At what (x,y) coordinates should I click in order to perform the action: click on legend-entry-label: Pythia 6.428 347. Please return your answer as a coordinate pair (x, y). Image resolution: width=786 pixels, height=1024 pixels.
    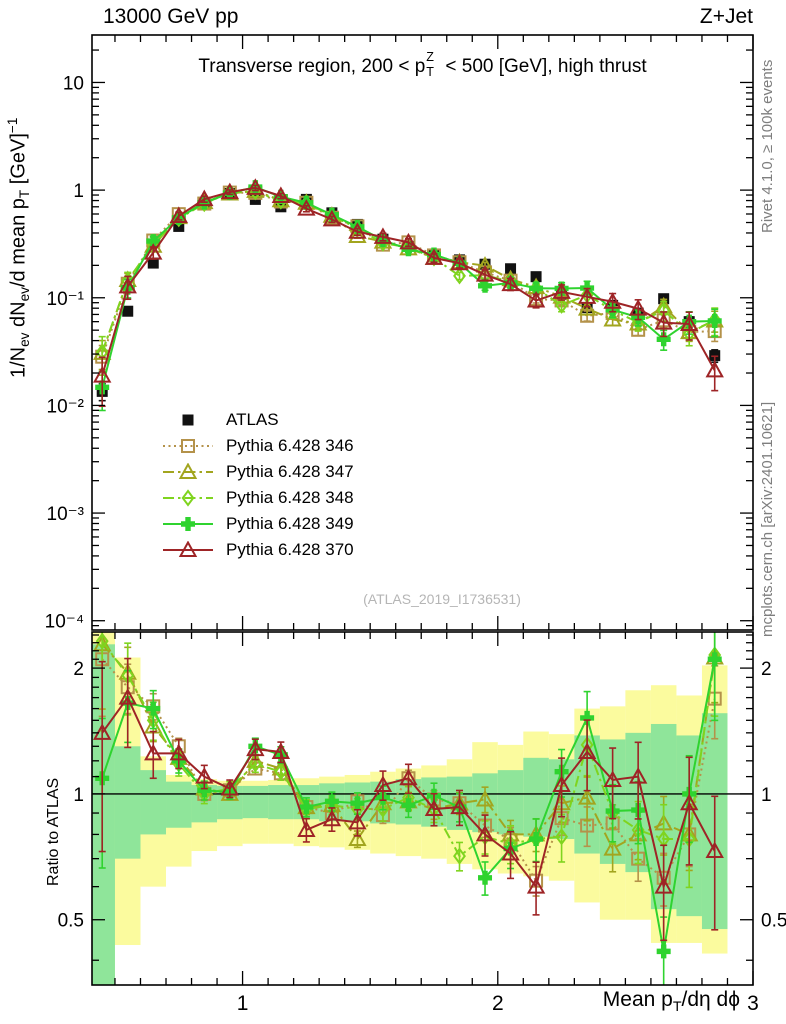
    Looking at the image, I should click on (290, 471).